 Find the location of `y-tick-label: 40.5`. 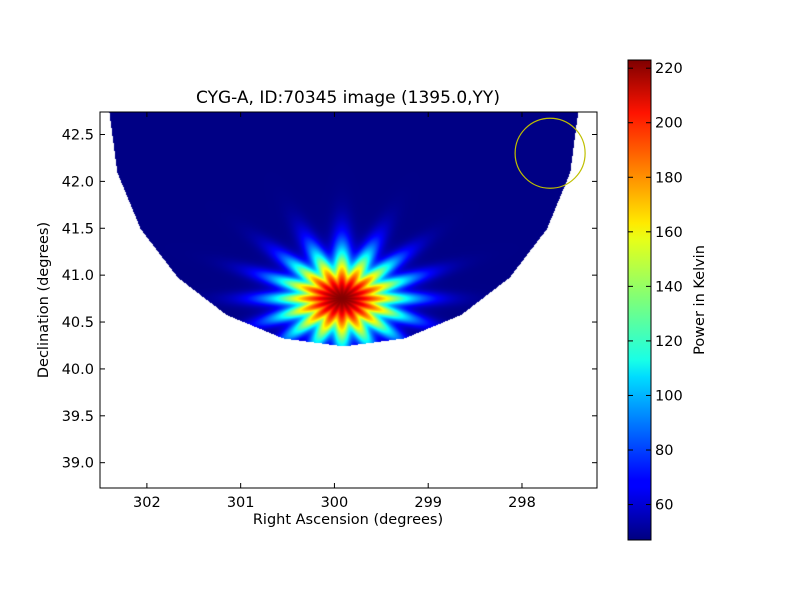

y-tick-label: 40.5 is located at coordinates (78, 323).